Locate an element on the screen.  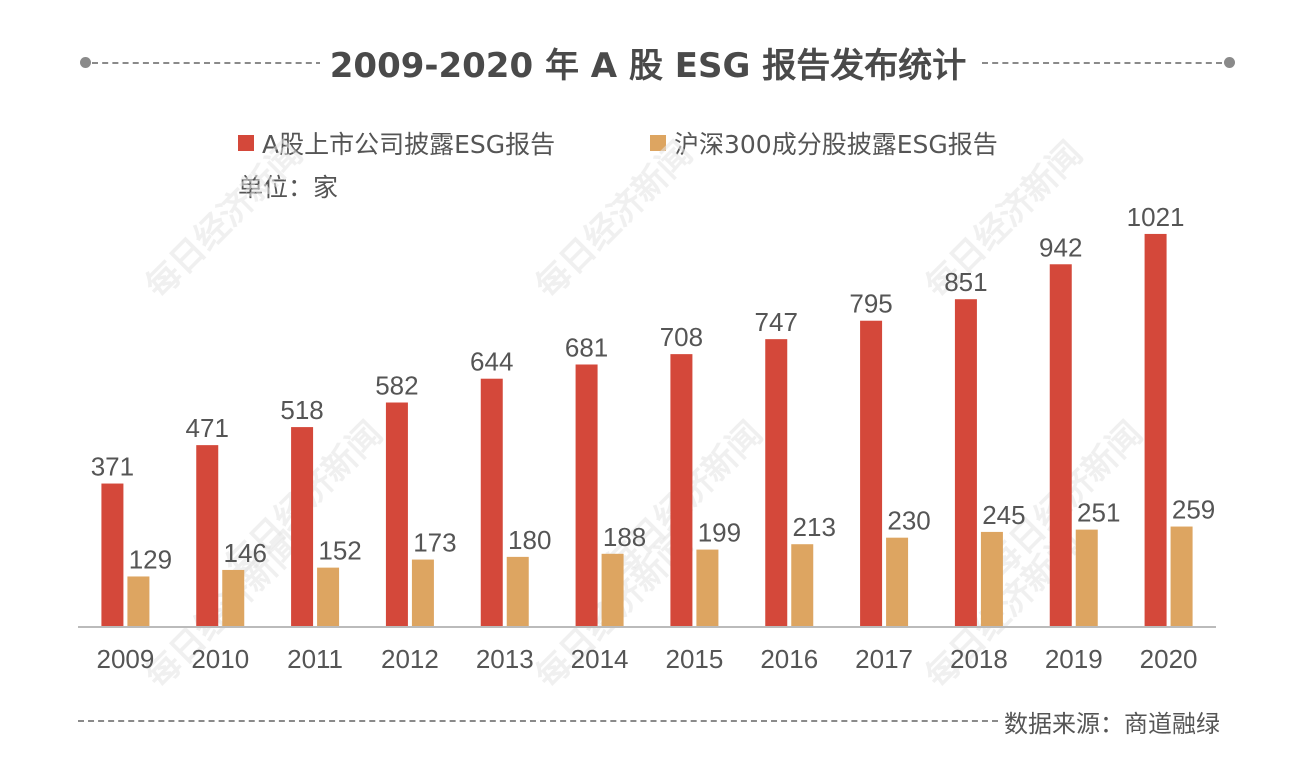
legend-label-series2: 沪深300成分股披露ESG报告 is located at coordinates (836, 144).